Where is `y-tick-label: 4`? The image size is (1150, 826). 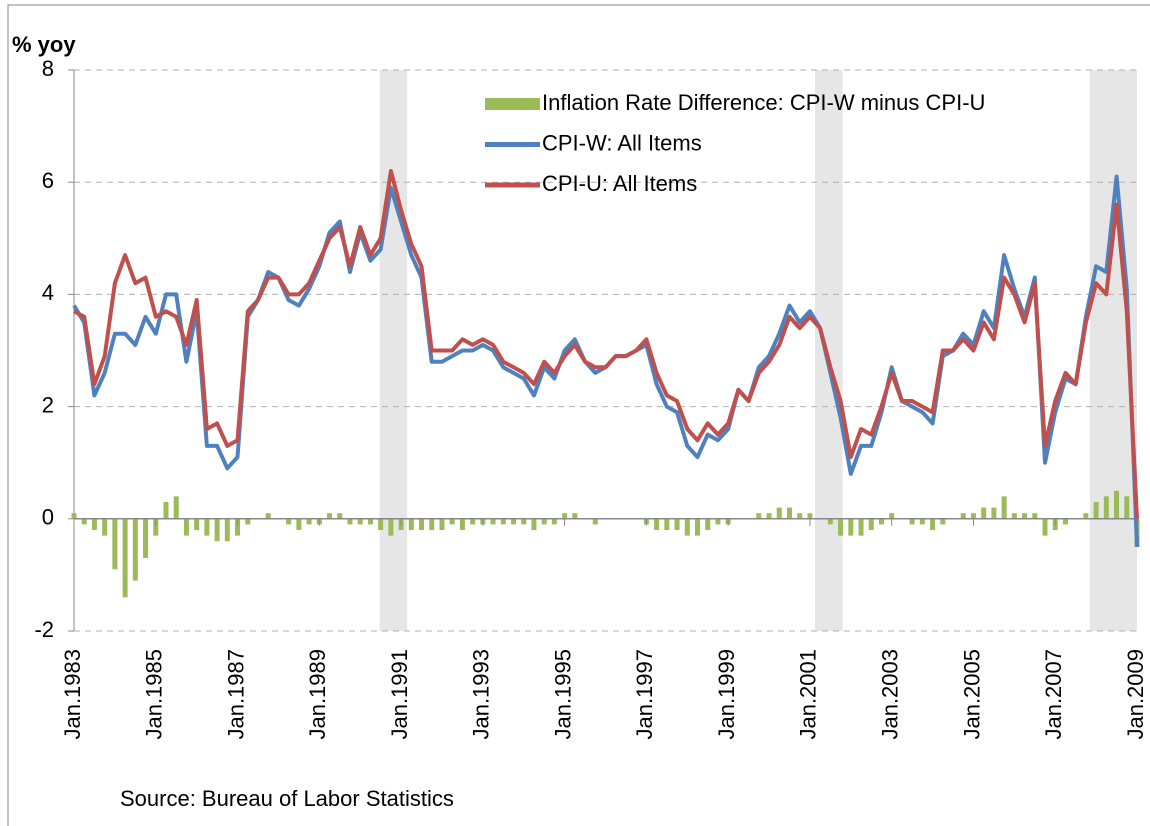
y-tick-label: 4 is located at coordinates (48, 292).